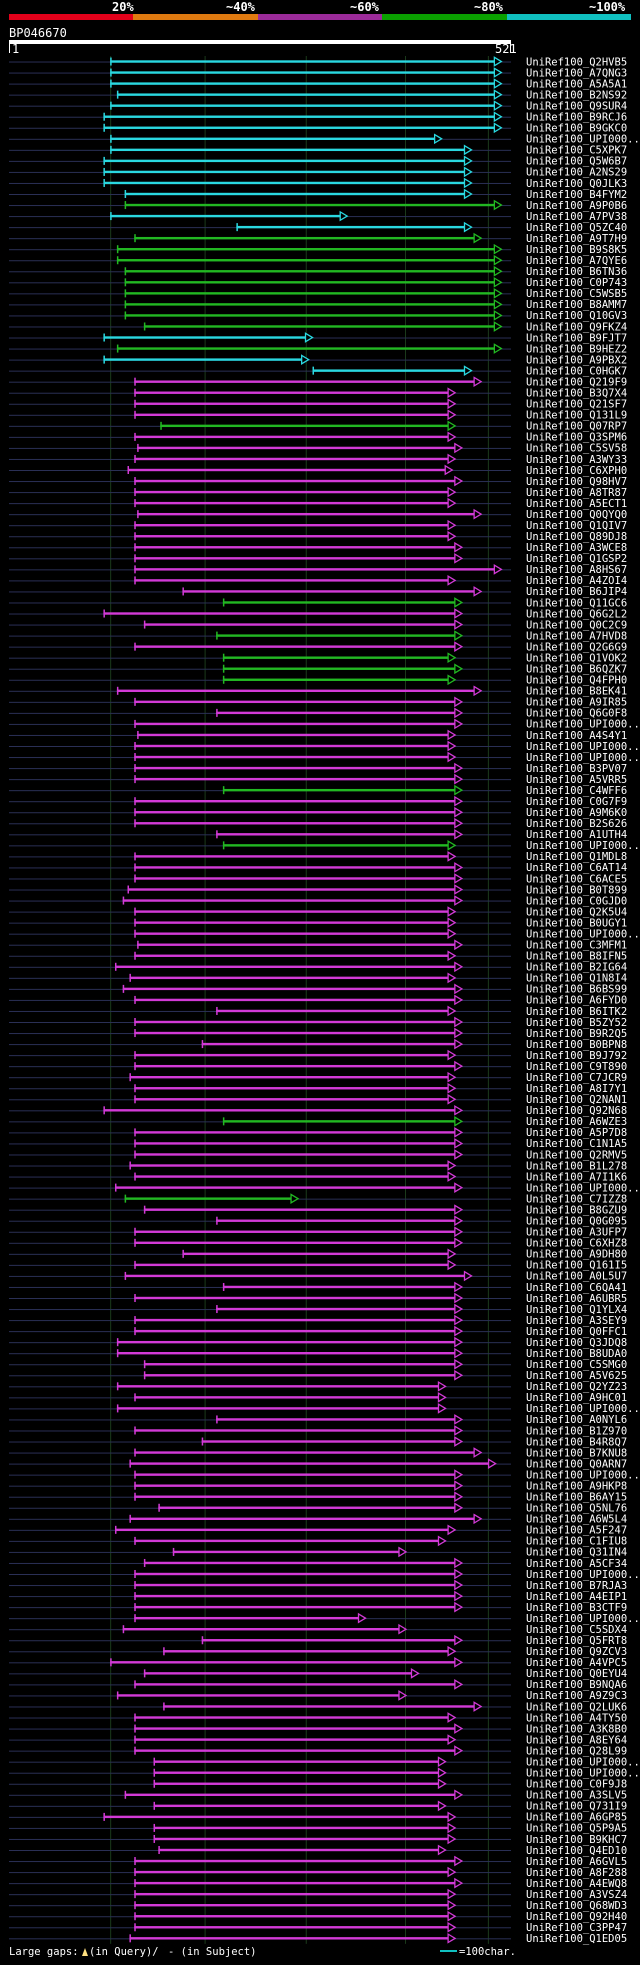 The height and width of the screenshot is (1965, 640). What do you see at coordinates (318, 978) in the screenshot?
I see `hit-row: UniRef100_Q1N8I4` at bounding box center [318, 978].